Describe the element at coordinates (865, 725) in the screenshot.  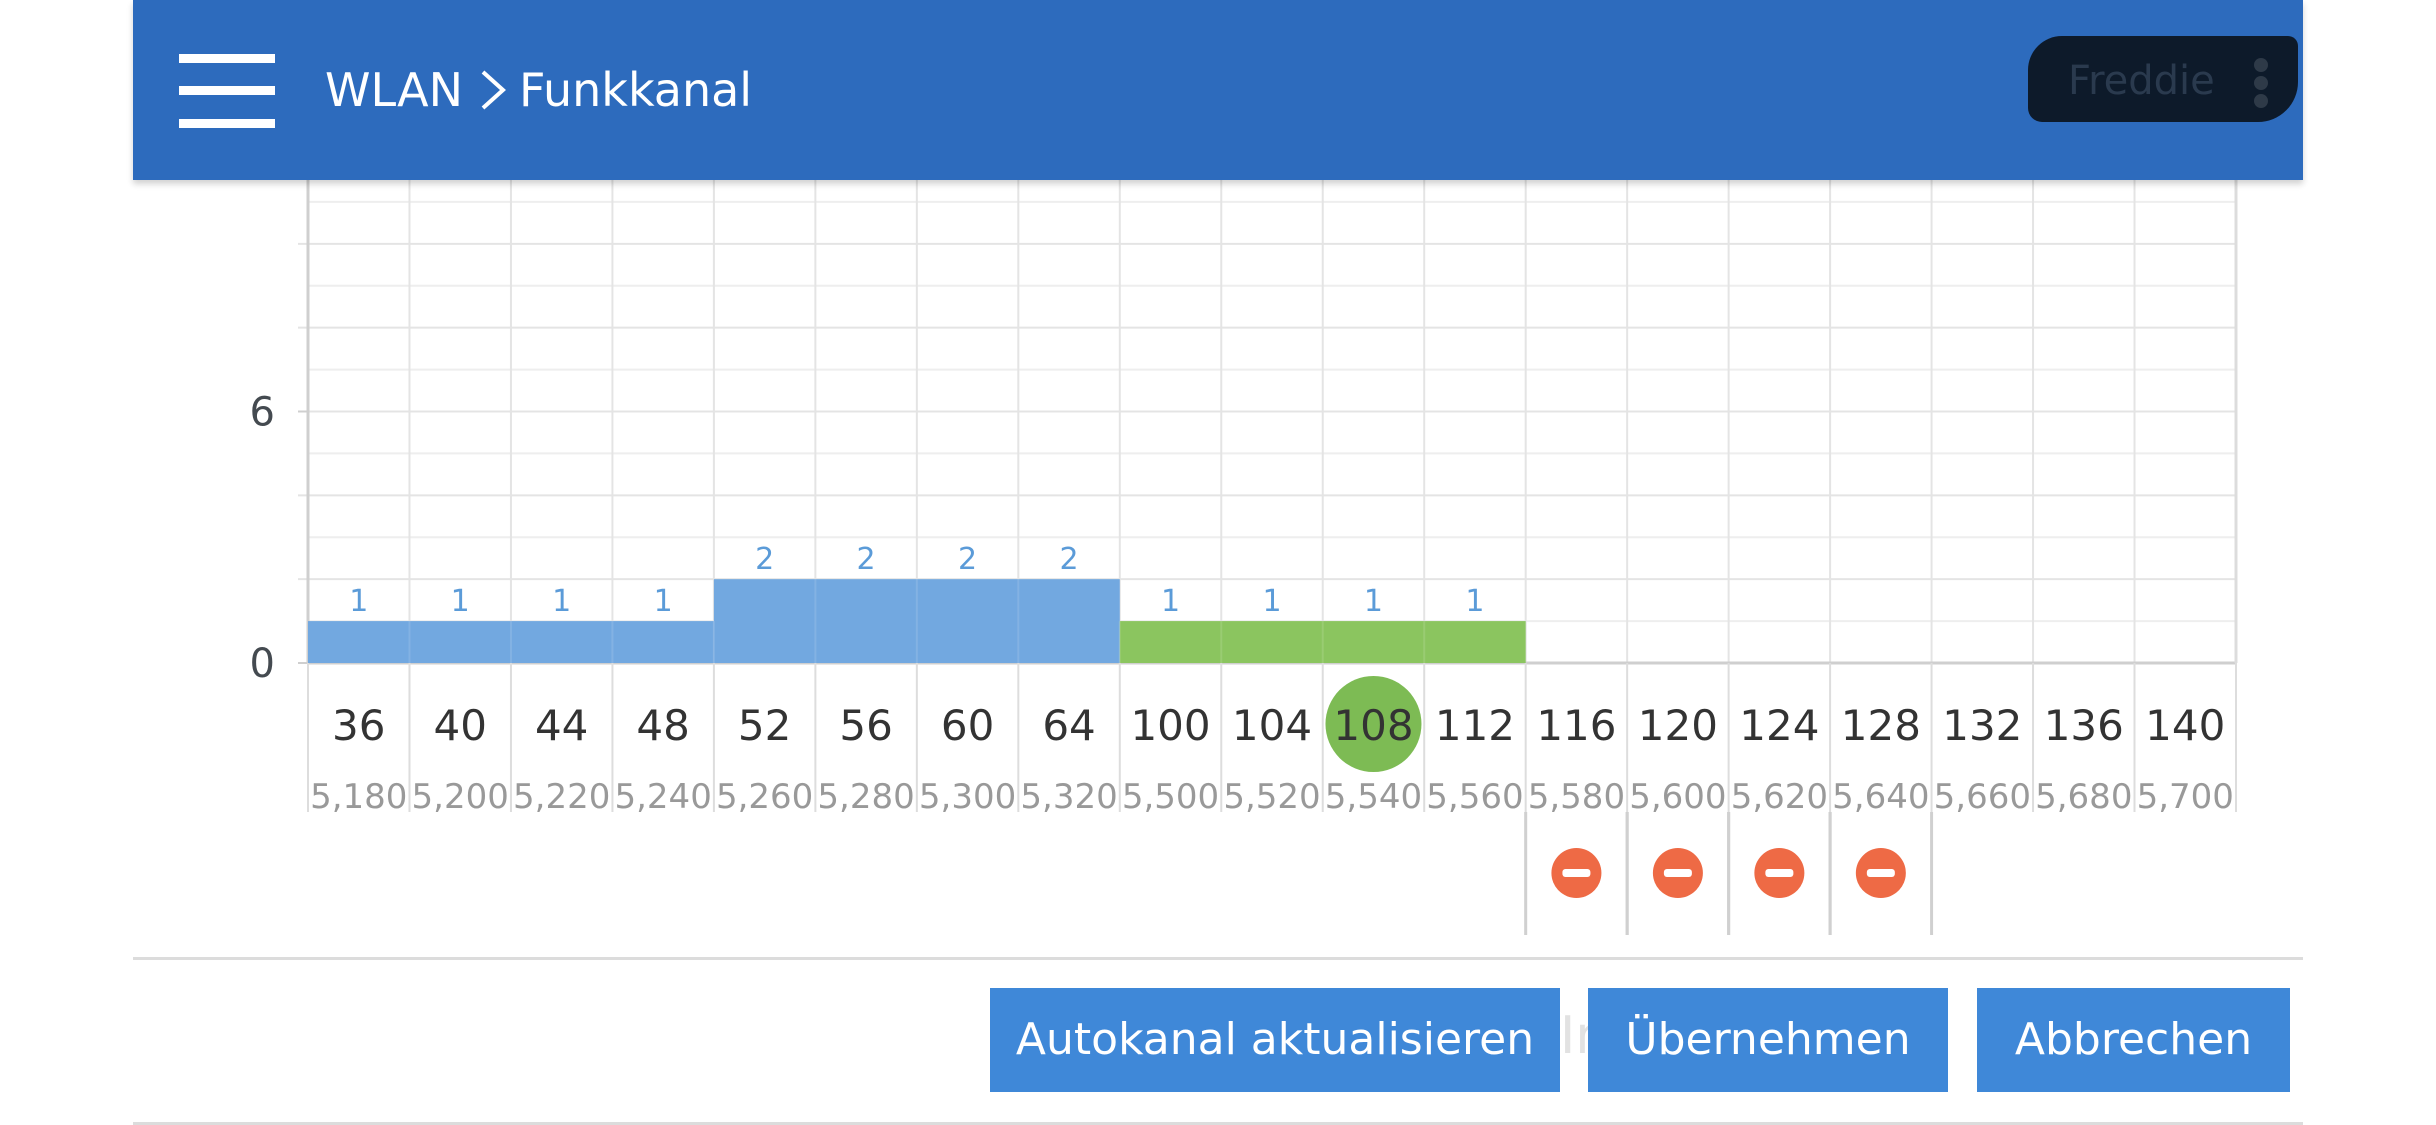
I see `channel-label: 56` at that location.